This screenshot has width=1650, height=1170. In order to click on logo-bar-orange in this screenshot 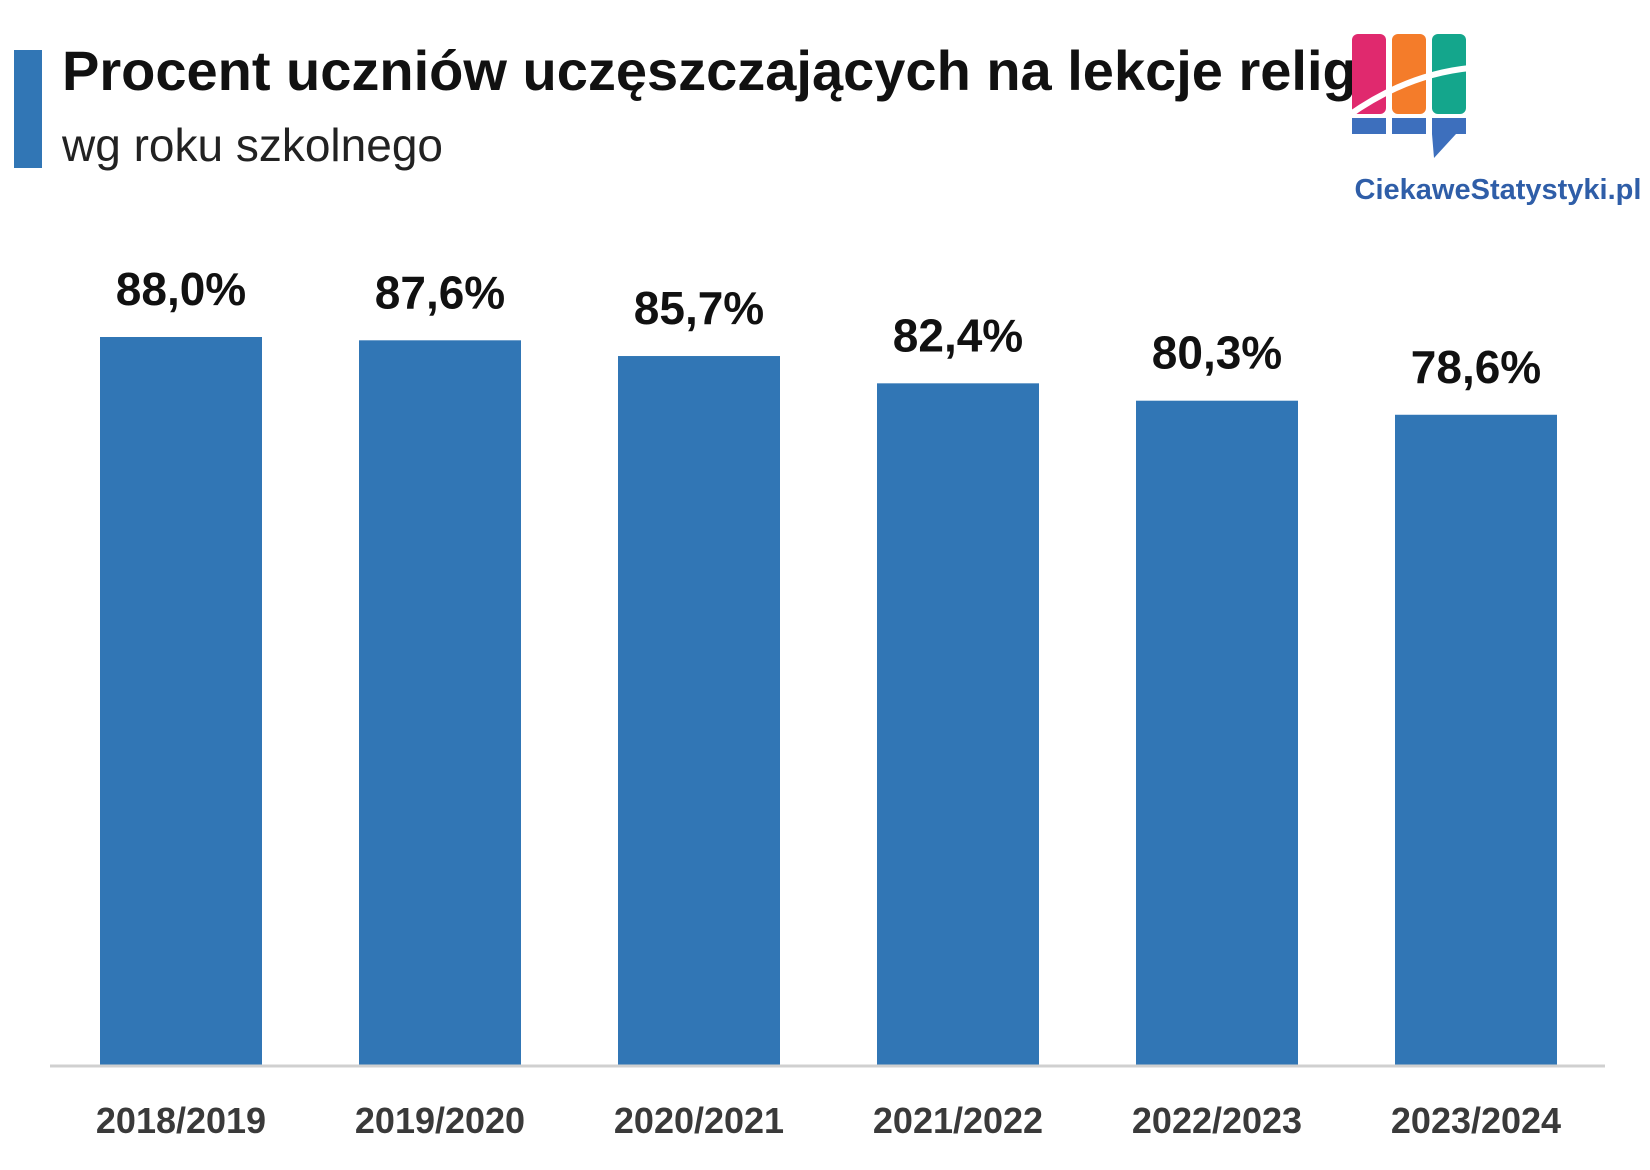, I will do `click(1409, 74)`.